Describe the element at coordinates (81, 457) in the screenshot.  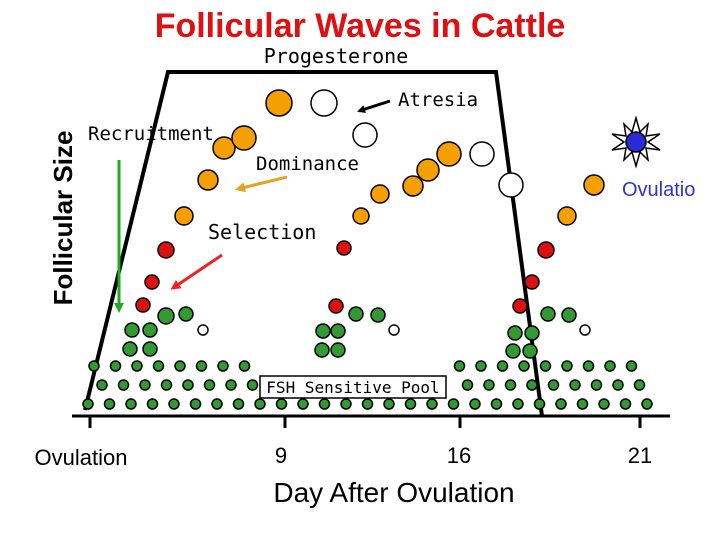
I see `x-tick-label-ovulation: Ovulation` at that location.